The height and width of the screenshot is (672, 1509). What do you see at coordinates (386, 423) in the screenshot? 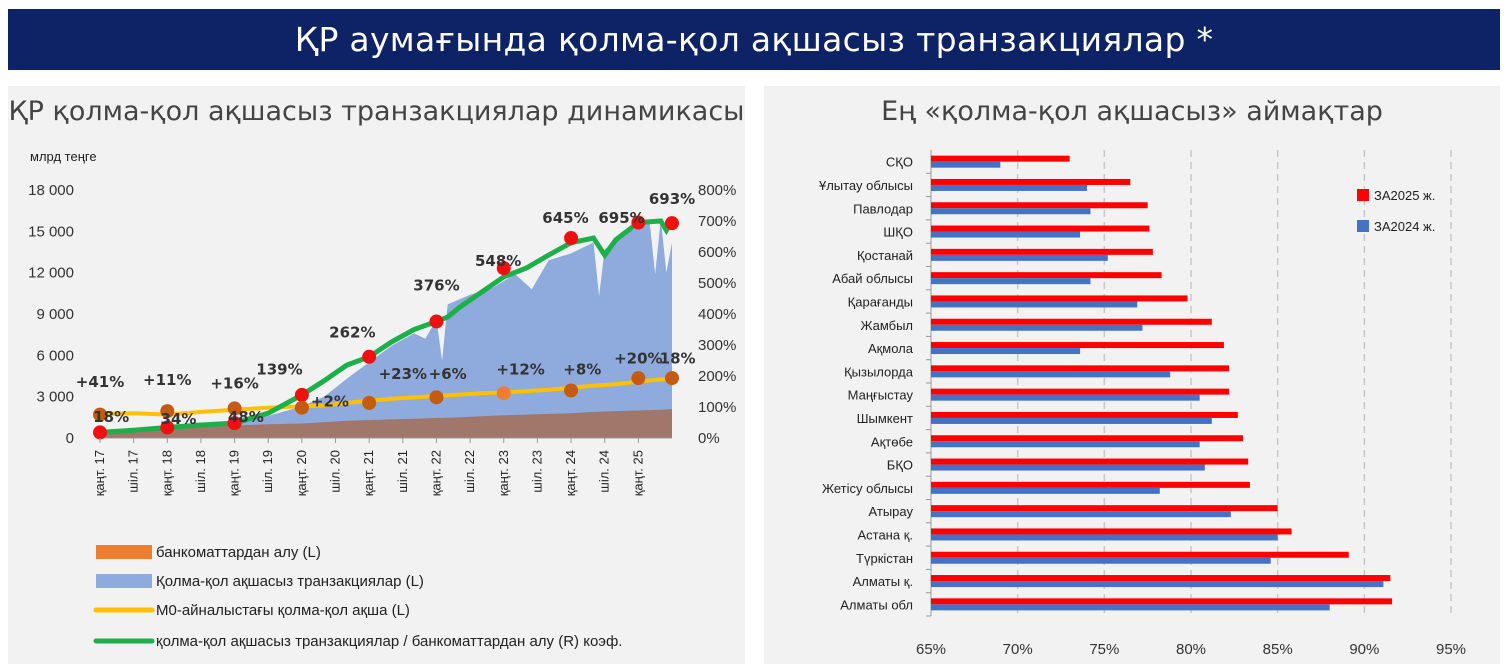
I see `atm-withdrawal-area` at bounding box center [386, 423].